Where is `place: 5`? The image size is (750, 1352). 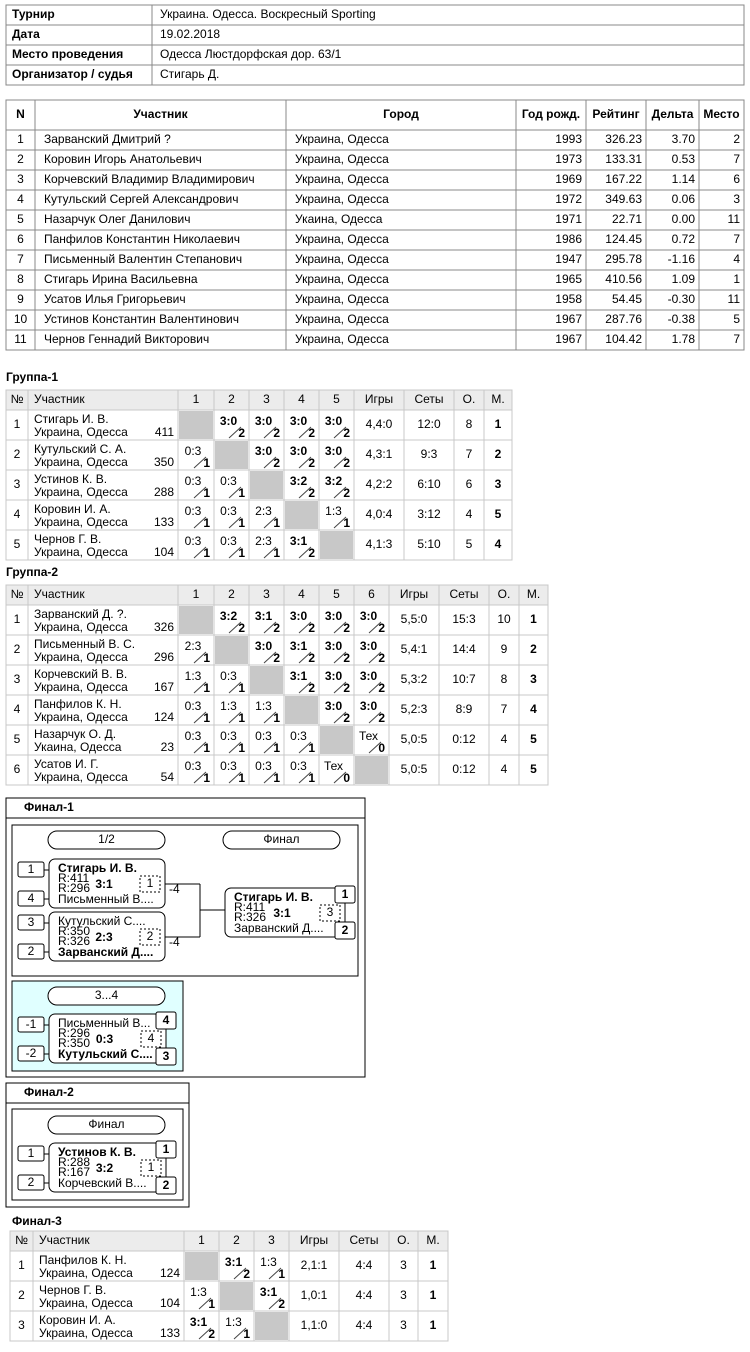
place: 5 is located at coordinates (498, 514).